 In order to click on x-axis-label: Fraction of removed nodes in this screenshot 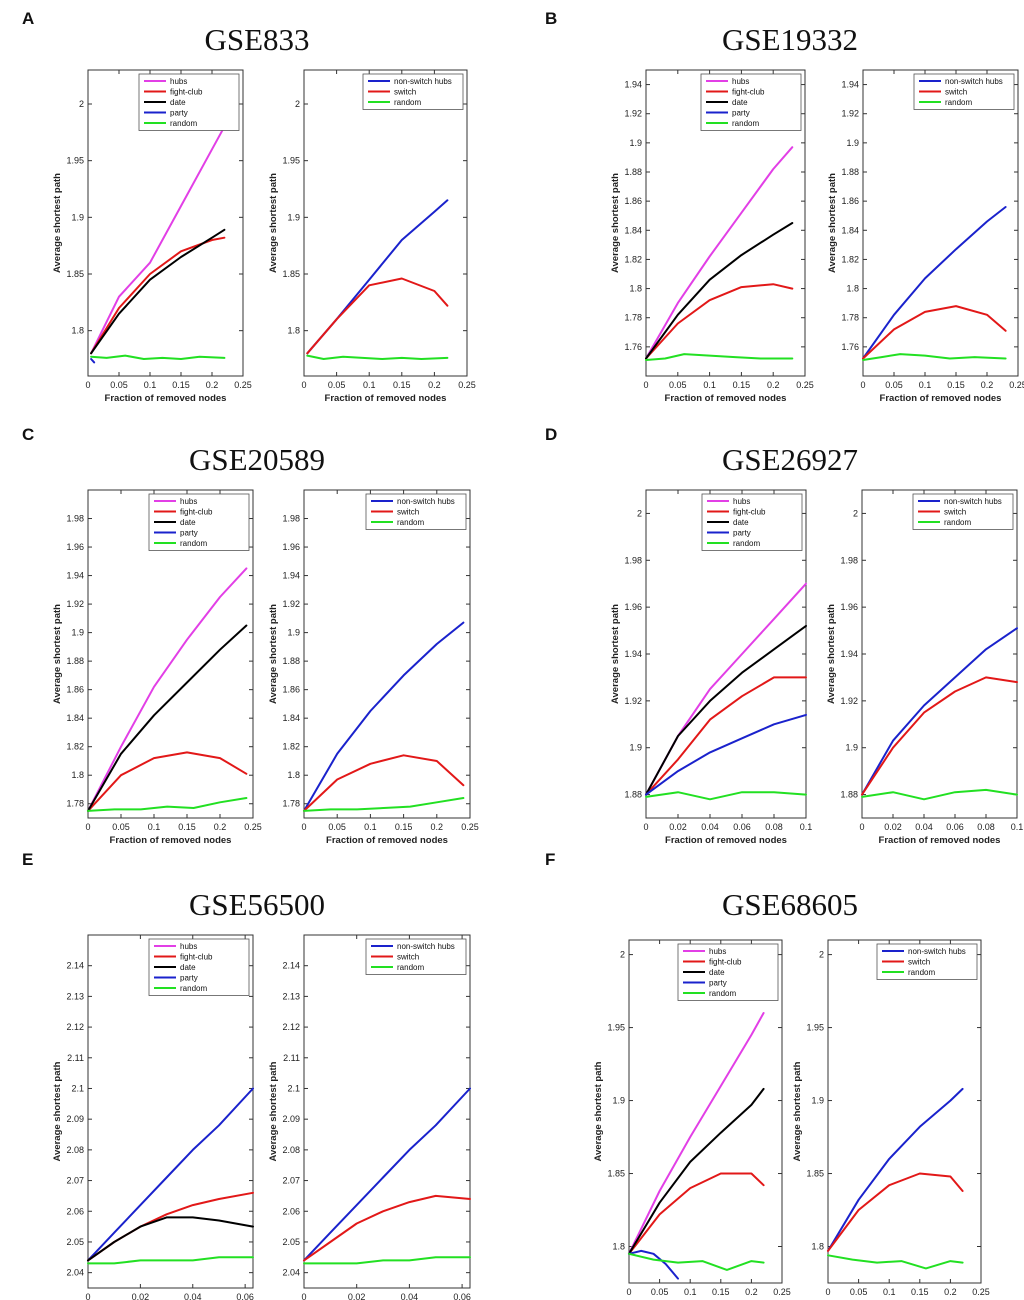, I will do `click(166, 398)`.